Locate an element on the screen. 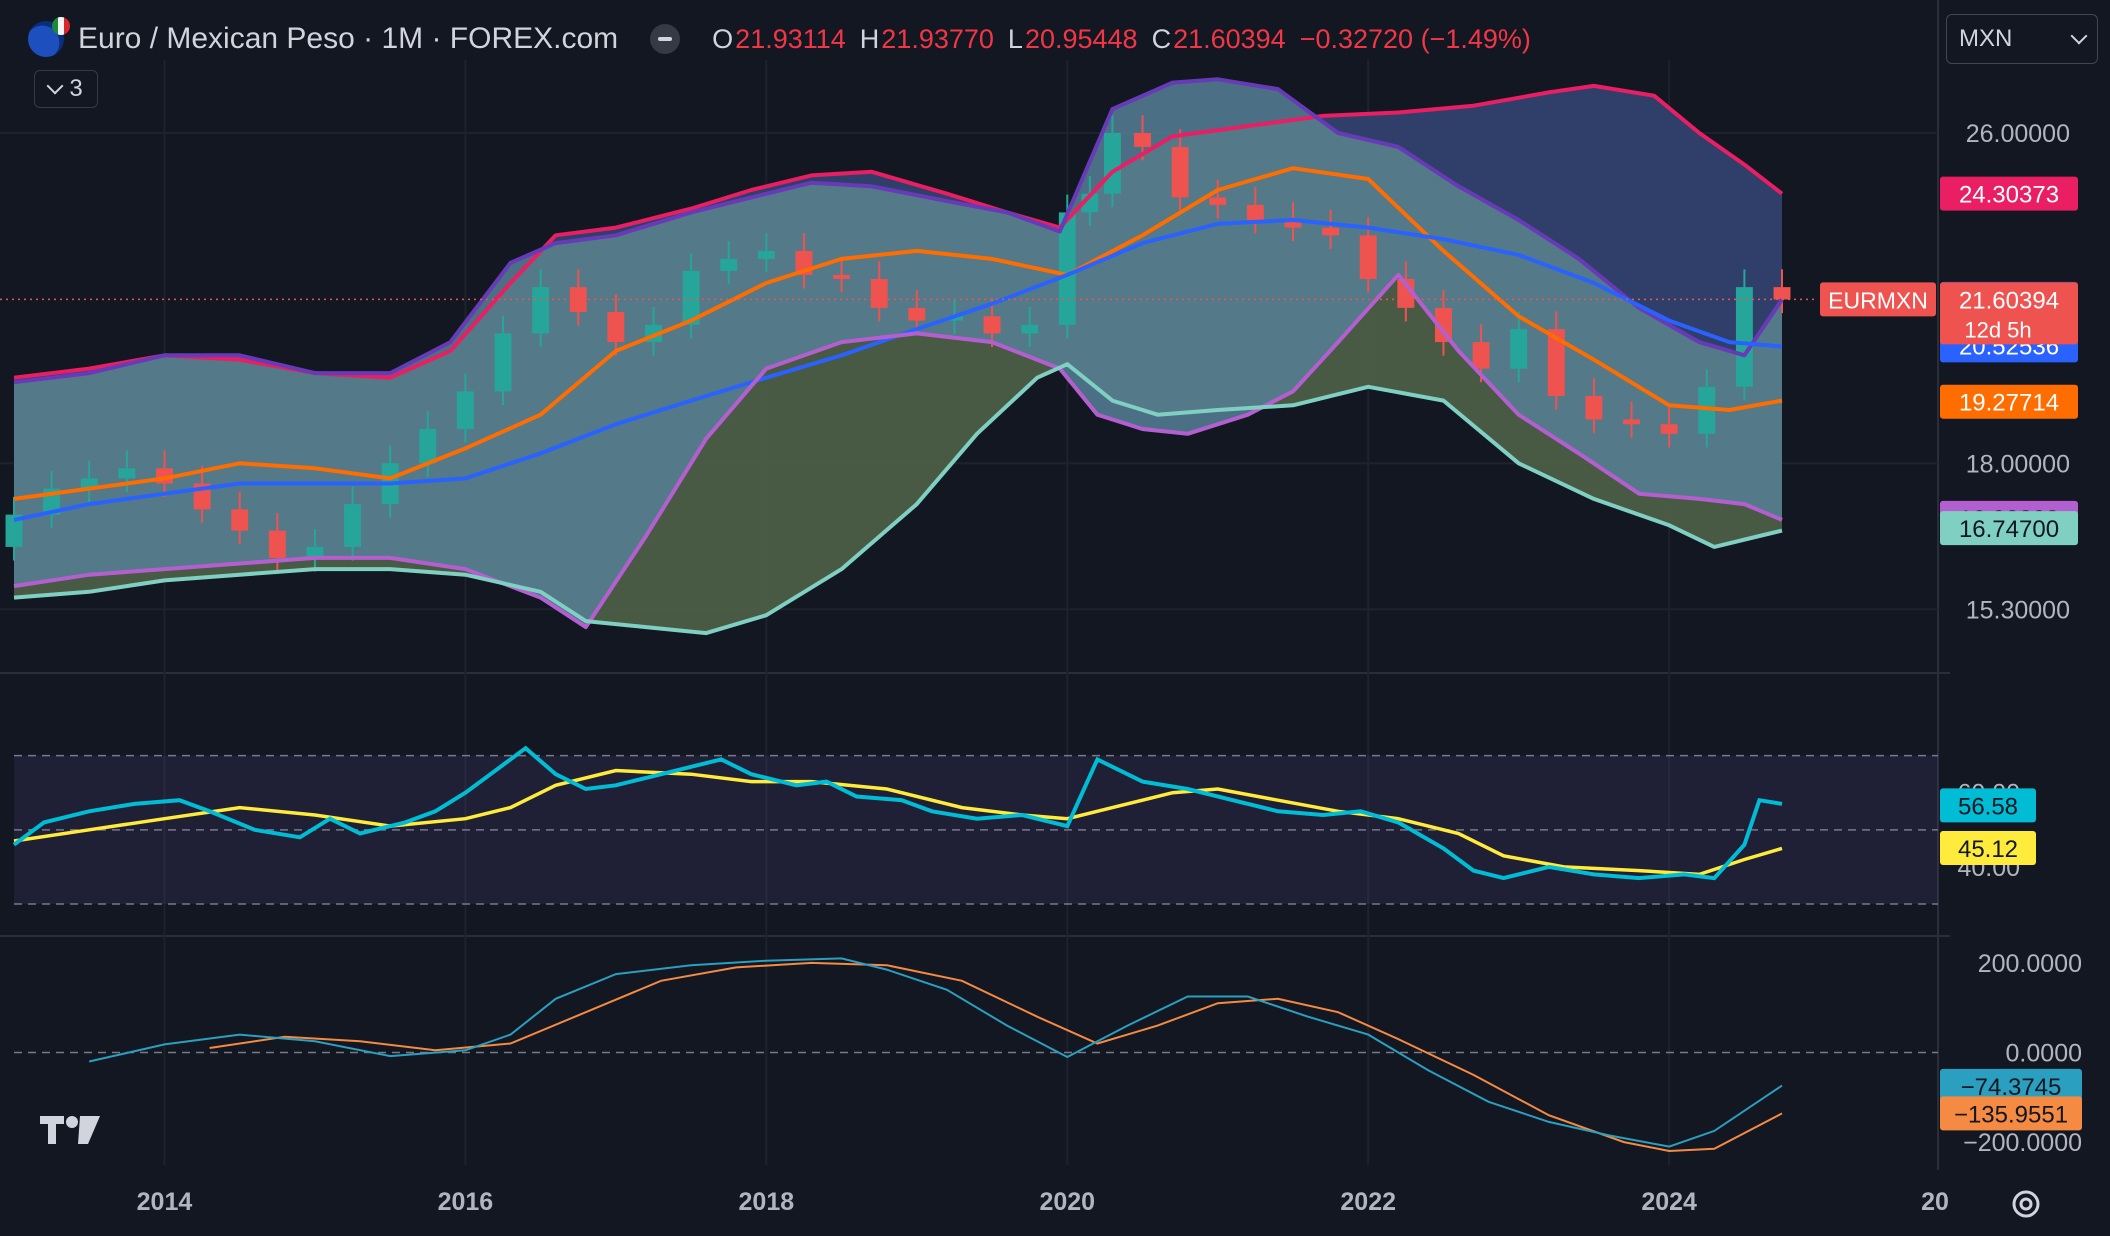 This screenshot has width=2110, height=1236. ohlc-high: H21.93770 is located at coordinates (927, 39).